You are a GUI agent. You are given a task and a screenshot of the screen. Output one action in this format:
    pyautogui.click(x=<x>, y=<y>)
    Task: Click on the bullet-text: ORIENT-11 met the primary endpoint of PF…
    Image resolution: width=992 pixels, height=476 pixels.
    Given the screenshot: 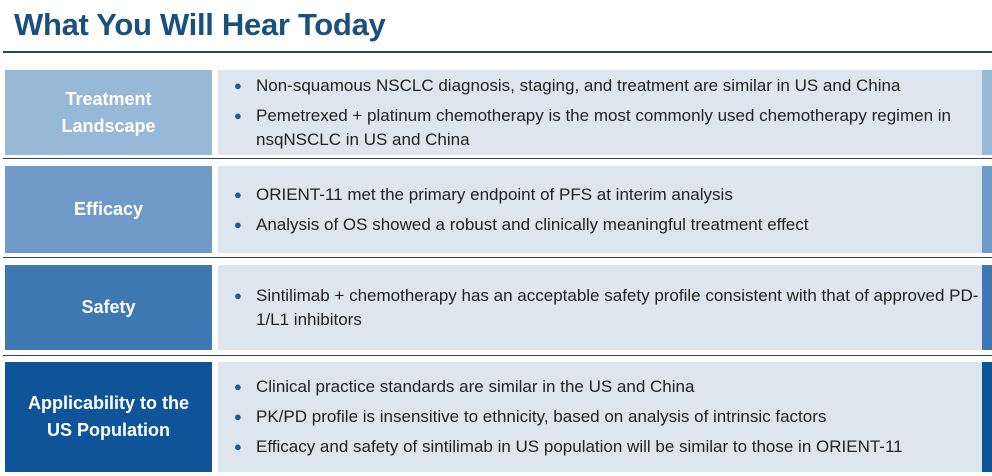 What is the action you would take?
    pyautogui.click(x=494, y=194)
    